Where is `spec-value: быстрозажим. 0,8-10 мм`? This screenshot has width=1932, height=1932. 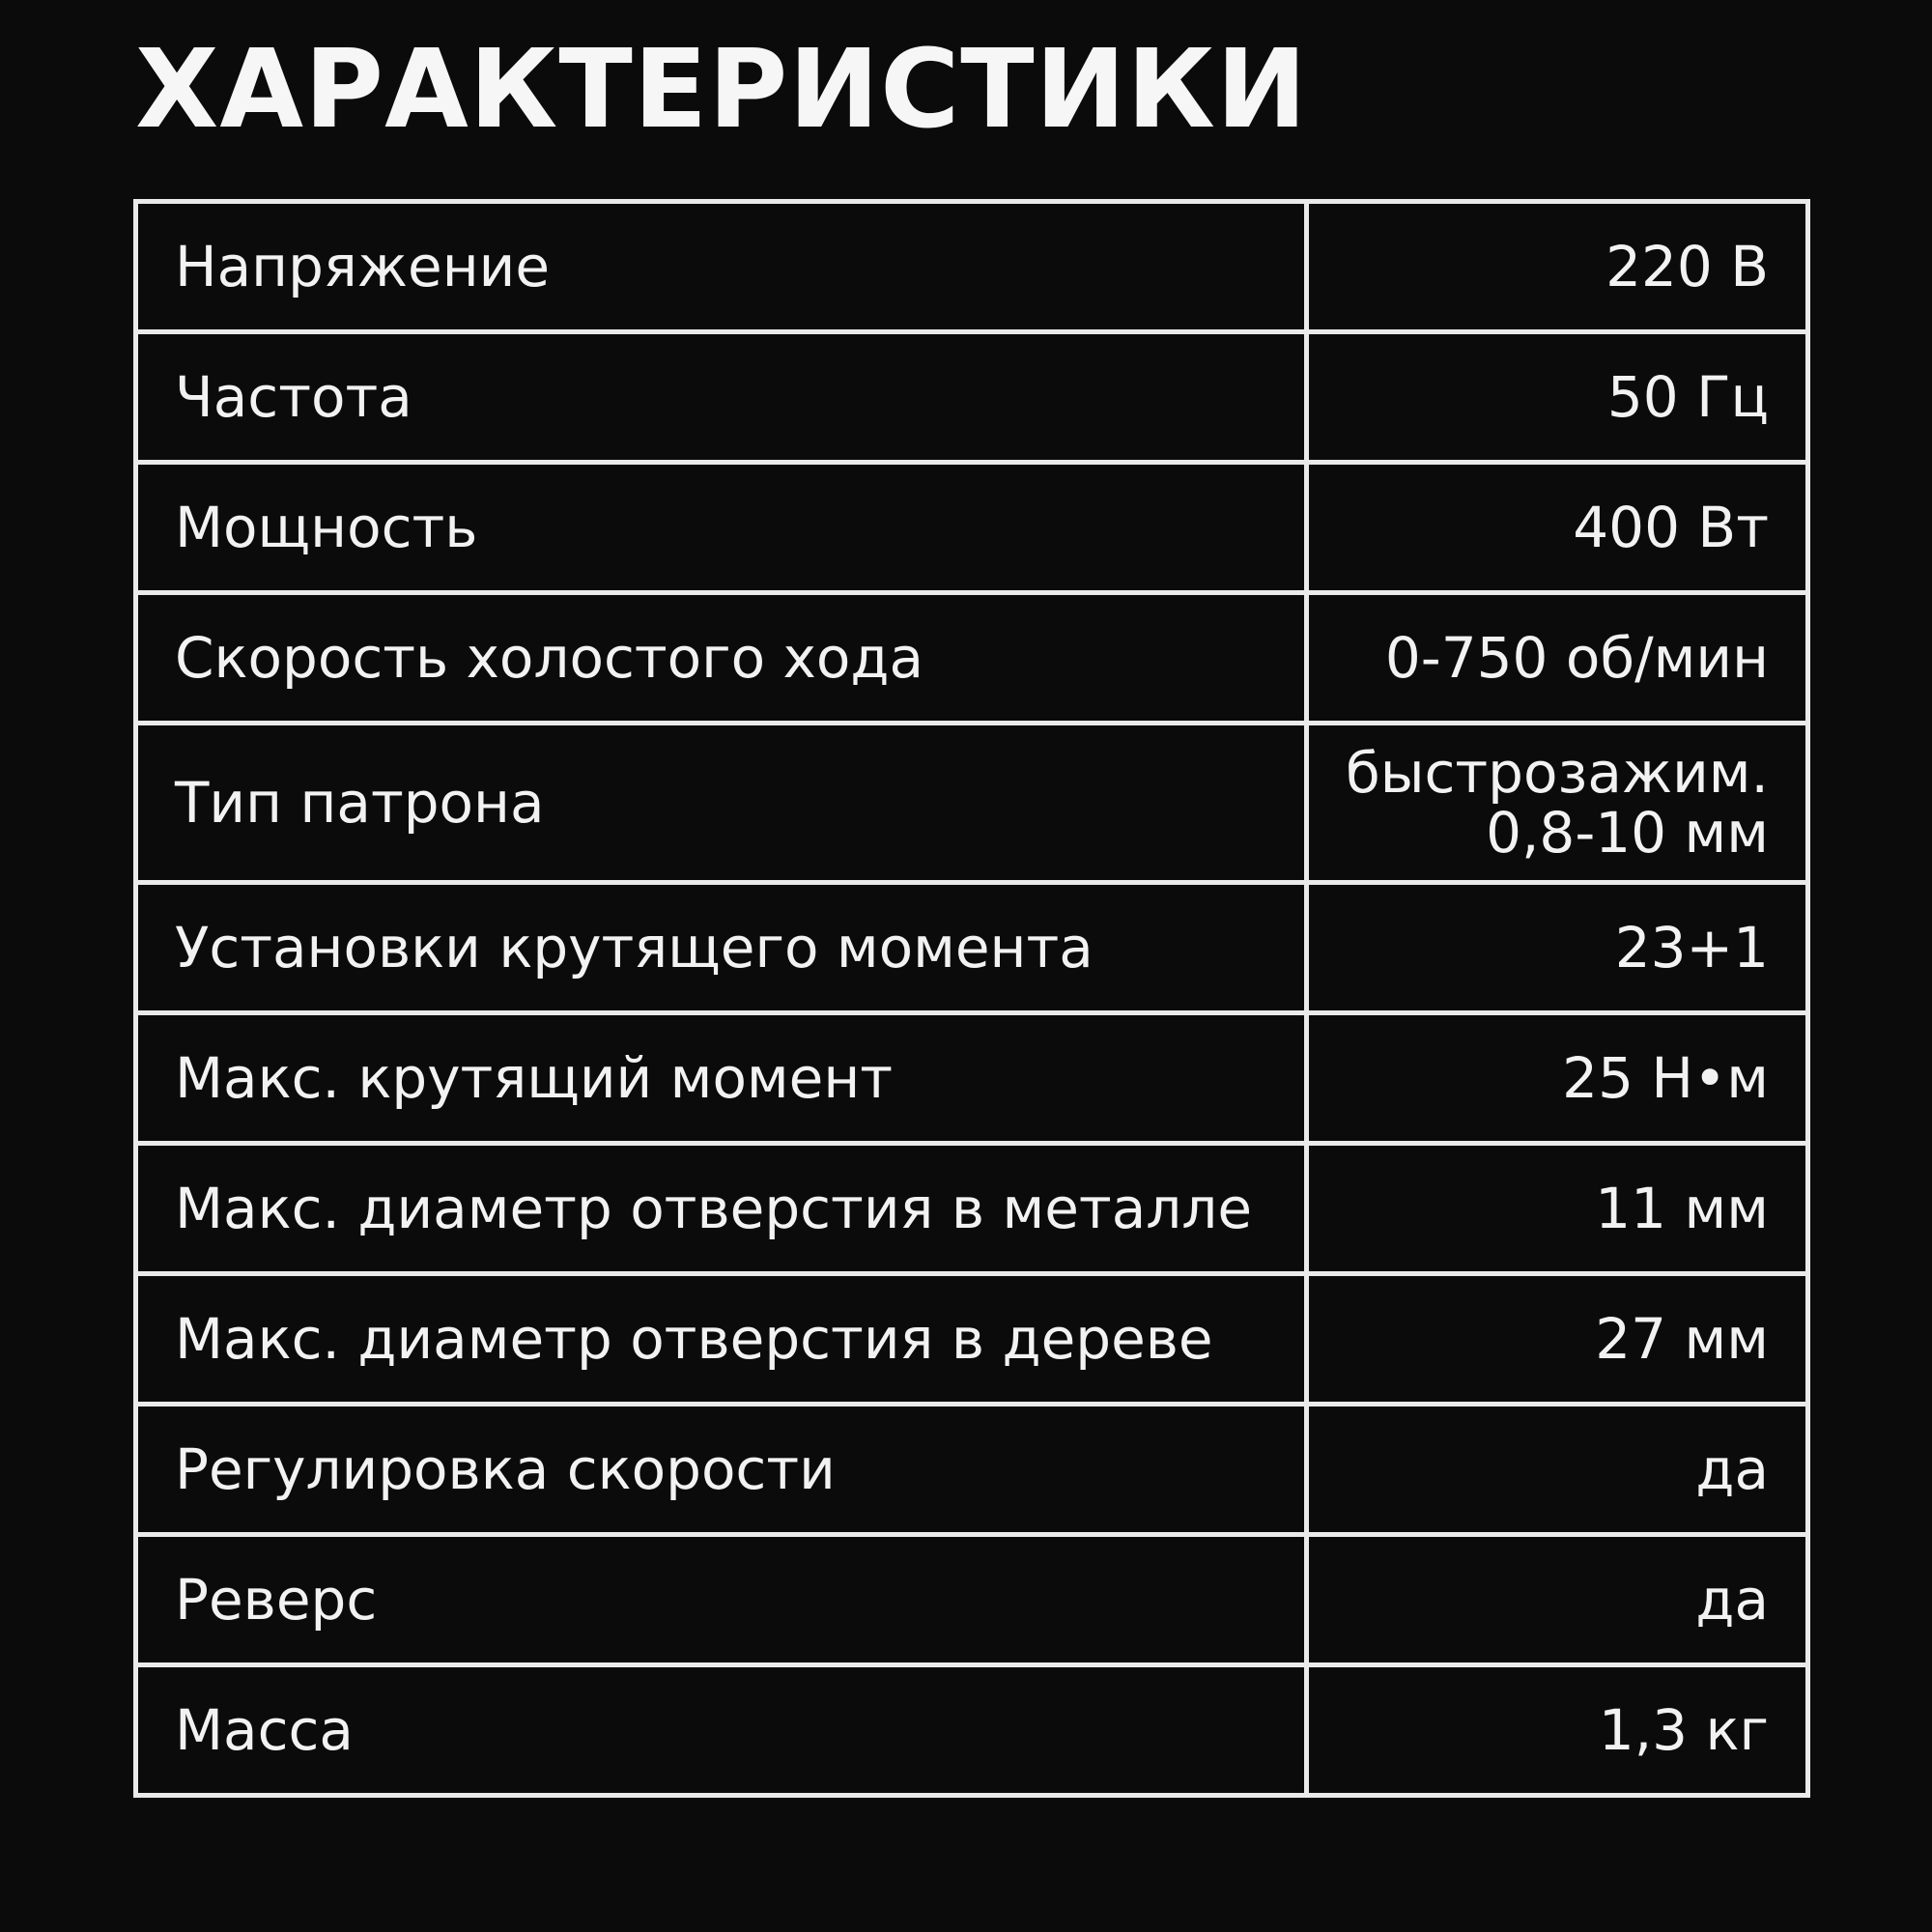 spec-value: быстрозажим. 0,8-10 мм is located at coordinates (1557, 803).